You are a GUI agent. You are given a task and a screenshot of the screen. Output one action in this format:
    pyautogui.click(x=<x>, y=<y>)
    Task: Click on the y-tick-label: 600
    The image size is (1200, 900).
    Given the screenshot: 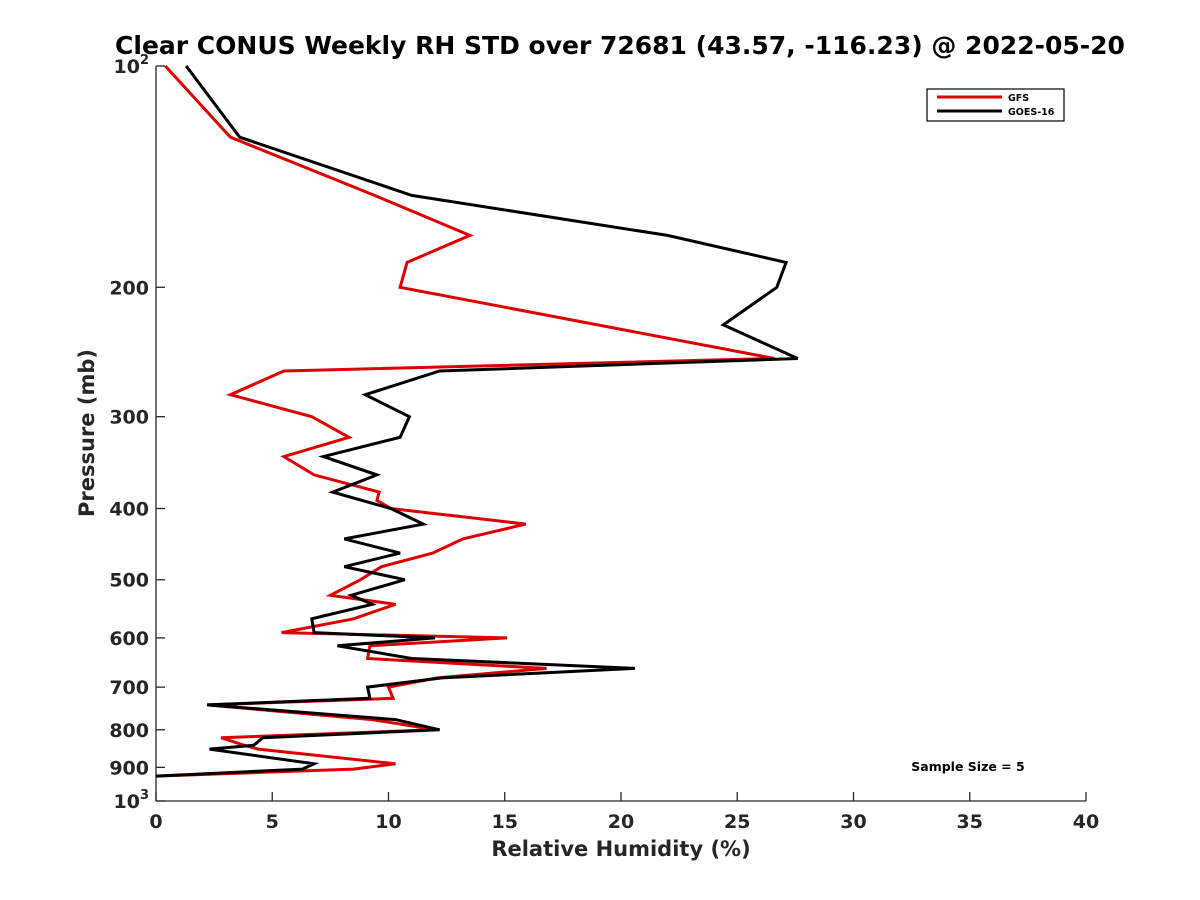 What is the action you would take?
    pyautogui.click(x=129, y=639)
    